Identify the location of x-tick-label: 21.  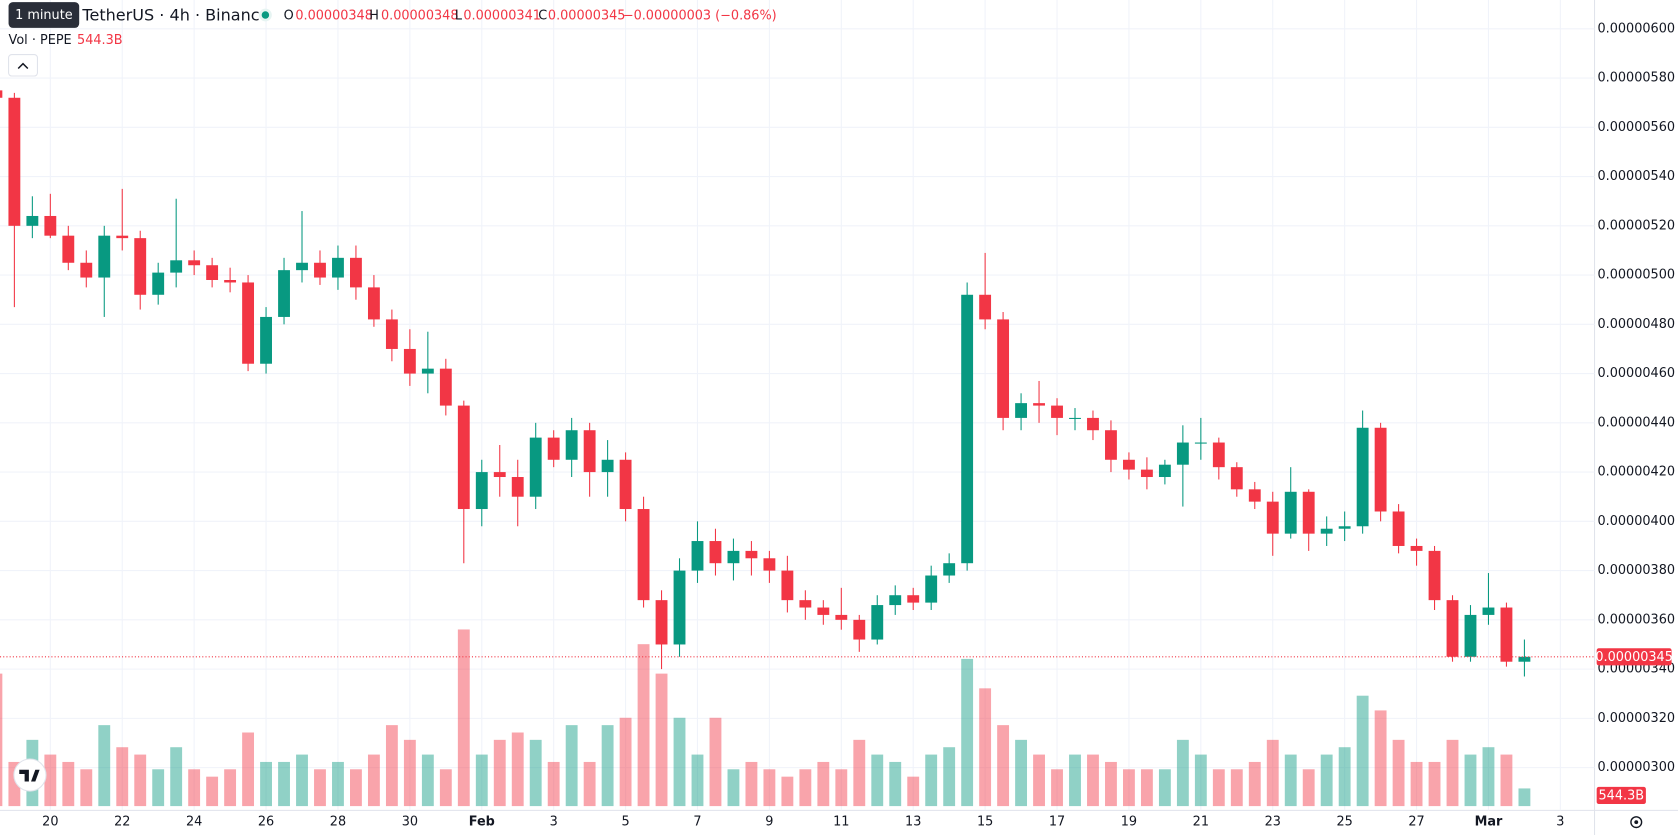
(1201, 822).